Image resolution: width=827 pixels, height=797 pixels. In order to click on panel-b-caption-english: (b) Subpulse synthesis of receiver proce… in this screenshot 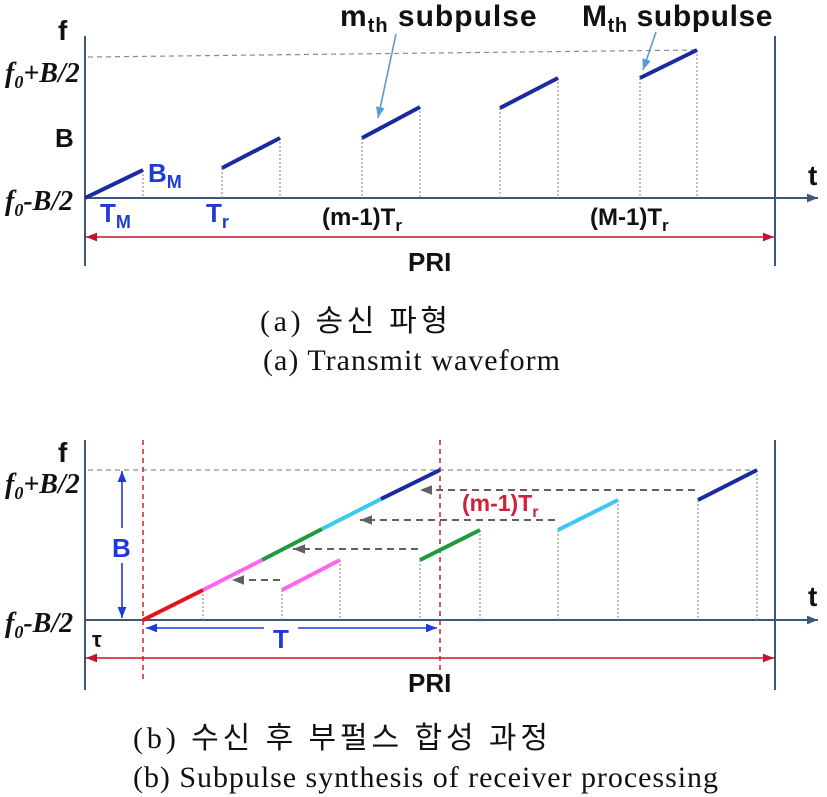, I will do `click(425, 777)`.